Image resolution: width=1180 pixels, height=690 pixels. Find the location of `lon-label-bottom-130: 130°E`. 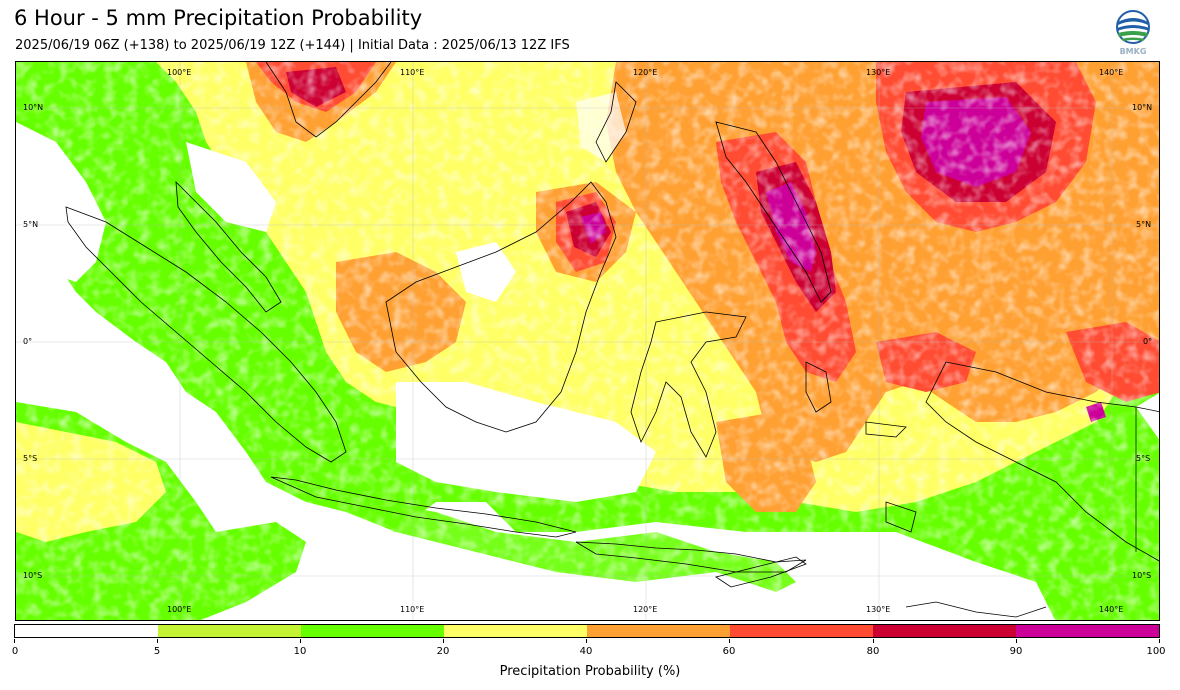

lon-label-bottom-130: 130°E is located at coordinates (878, 609).